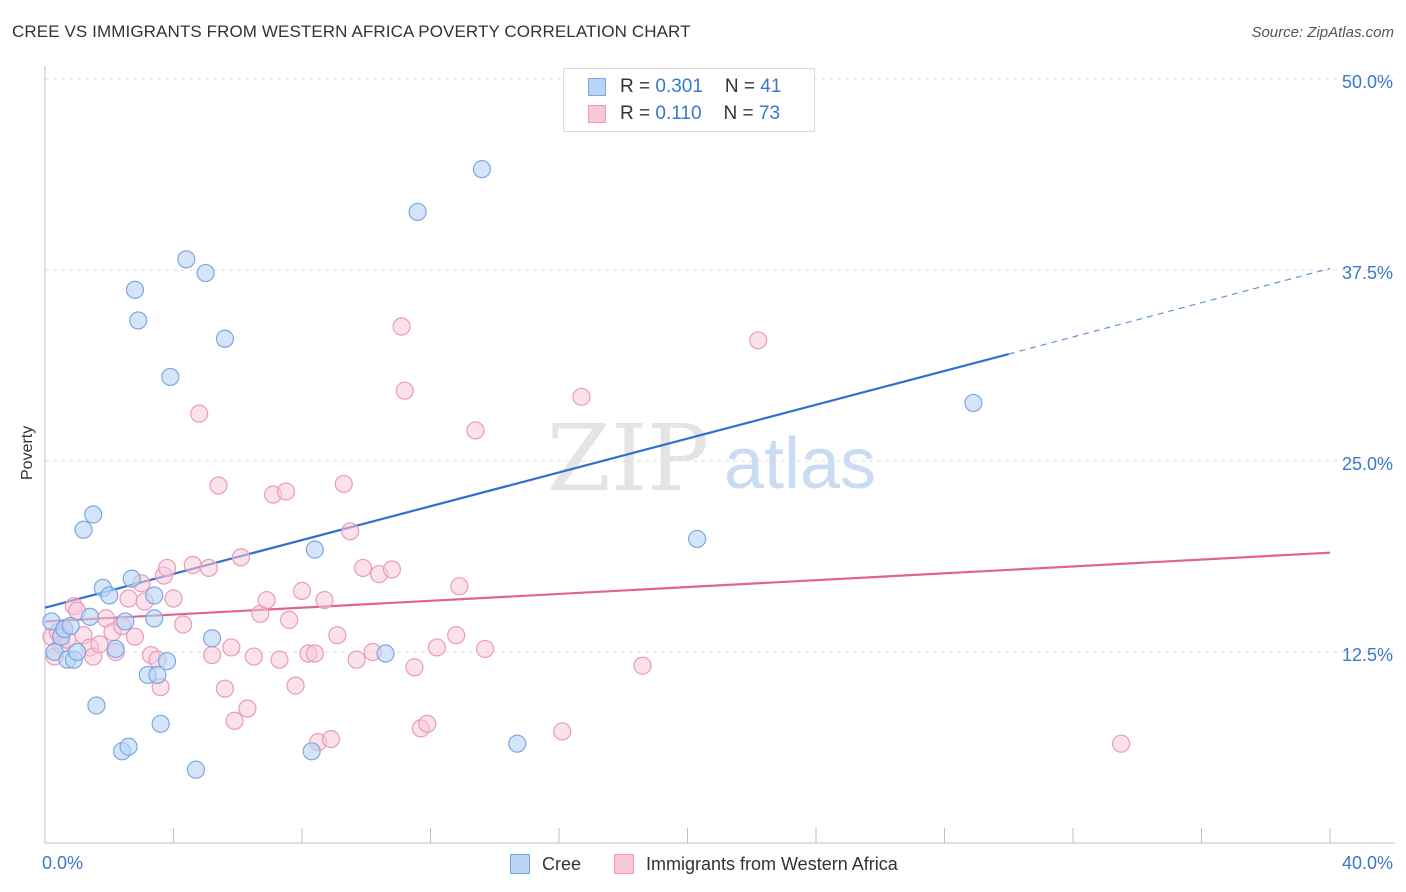  What do you see at coordinates (1367, 655) in the screenshot?
I see `y-tick-label: 12.5%` at bounding box center [1367, 655].